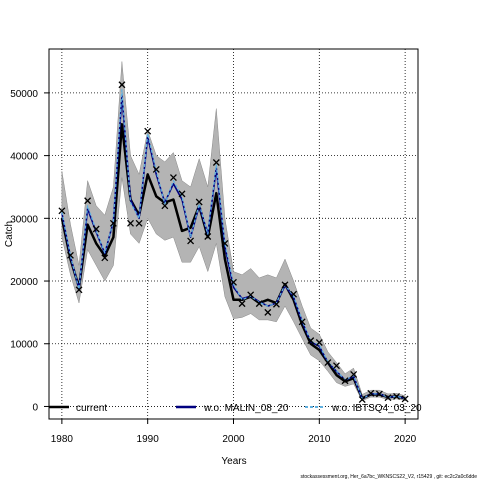  Describe the element at coordinates (319, 342) in the screenshot. I see `observed-point-2010` at that location.